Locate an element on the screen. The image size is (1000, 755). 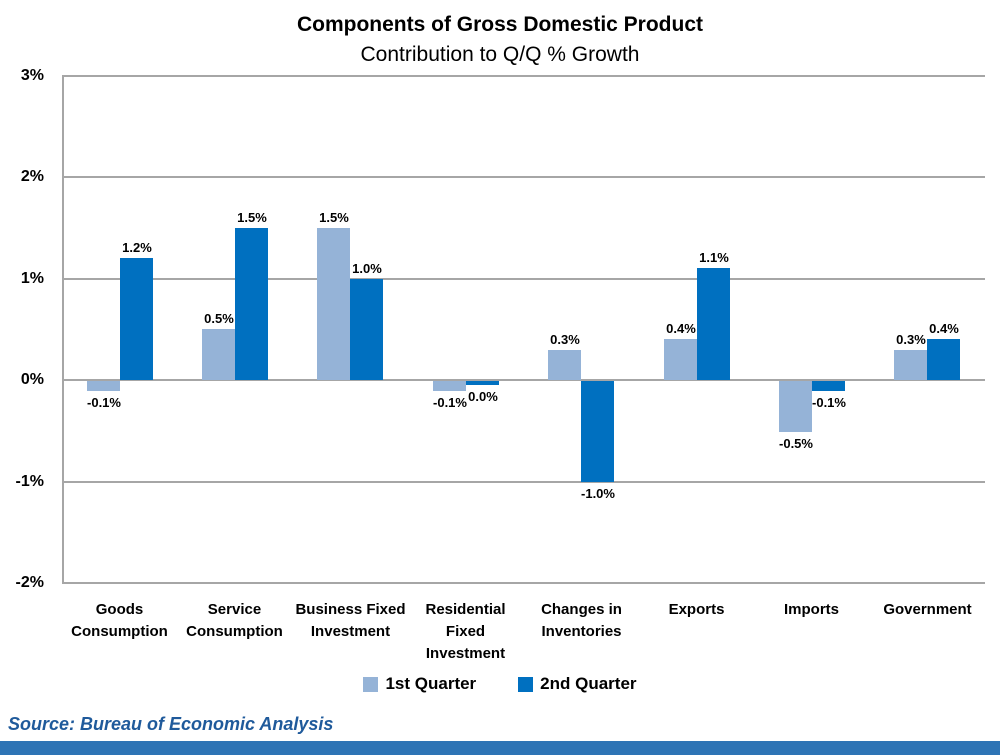
legend-label-2nd-quarter: 2nd Quarter is located at coordinates (588, 683).